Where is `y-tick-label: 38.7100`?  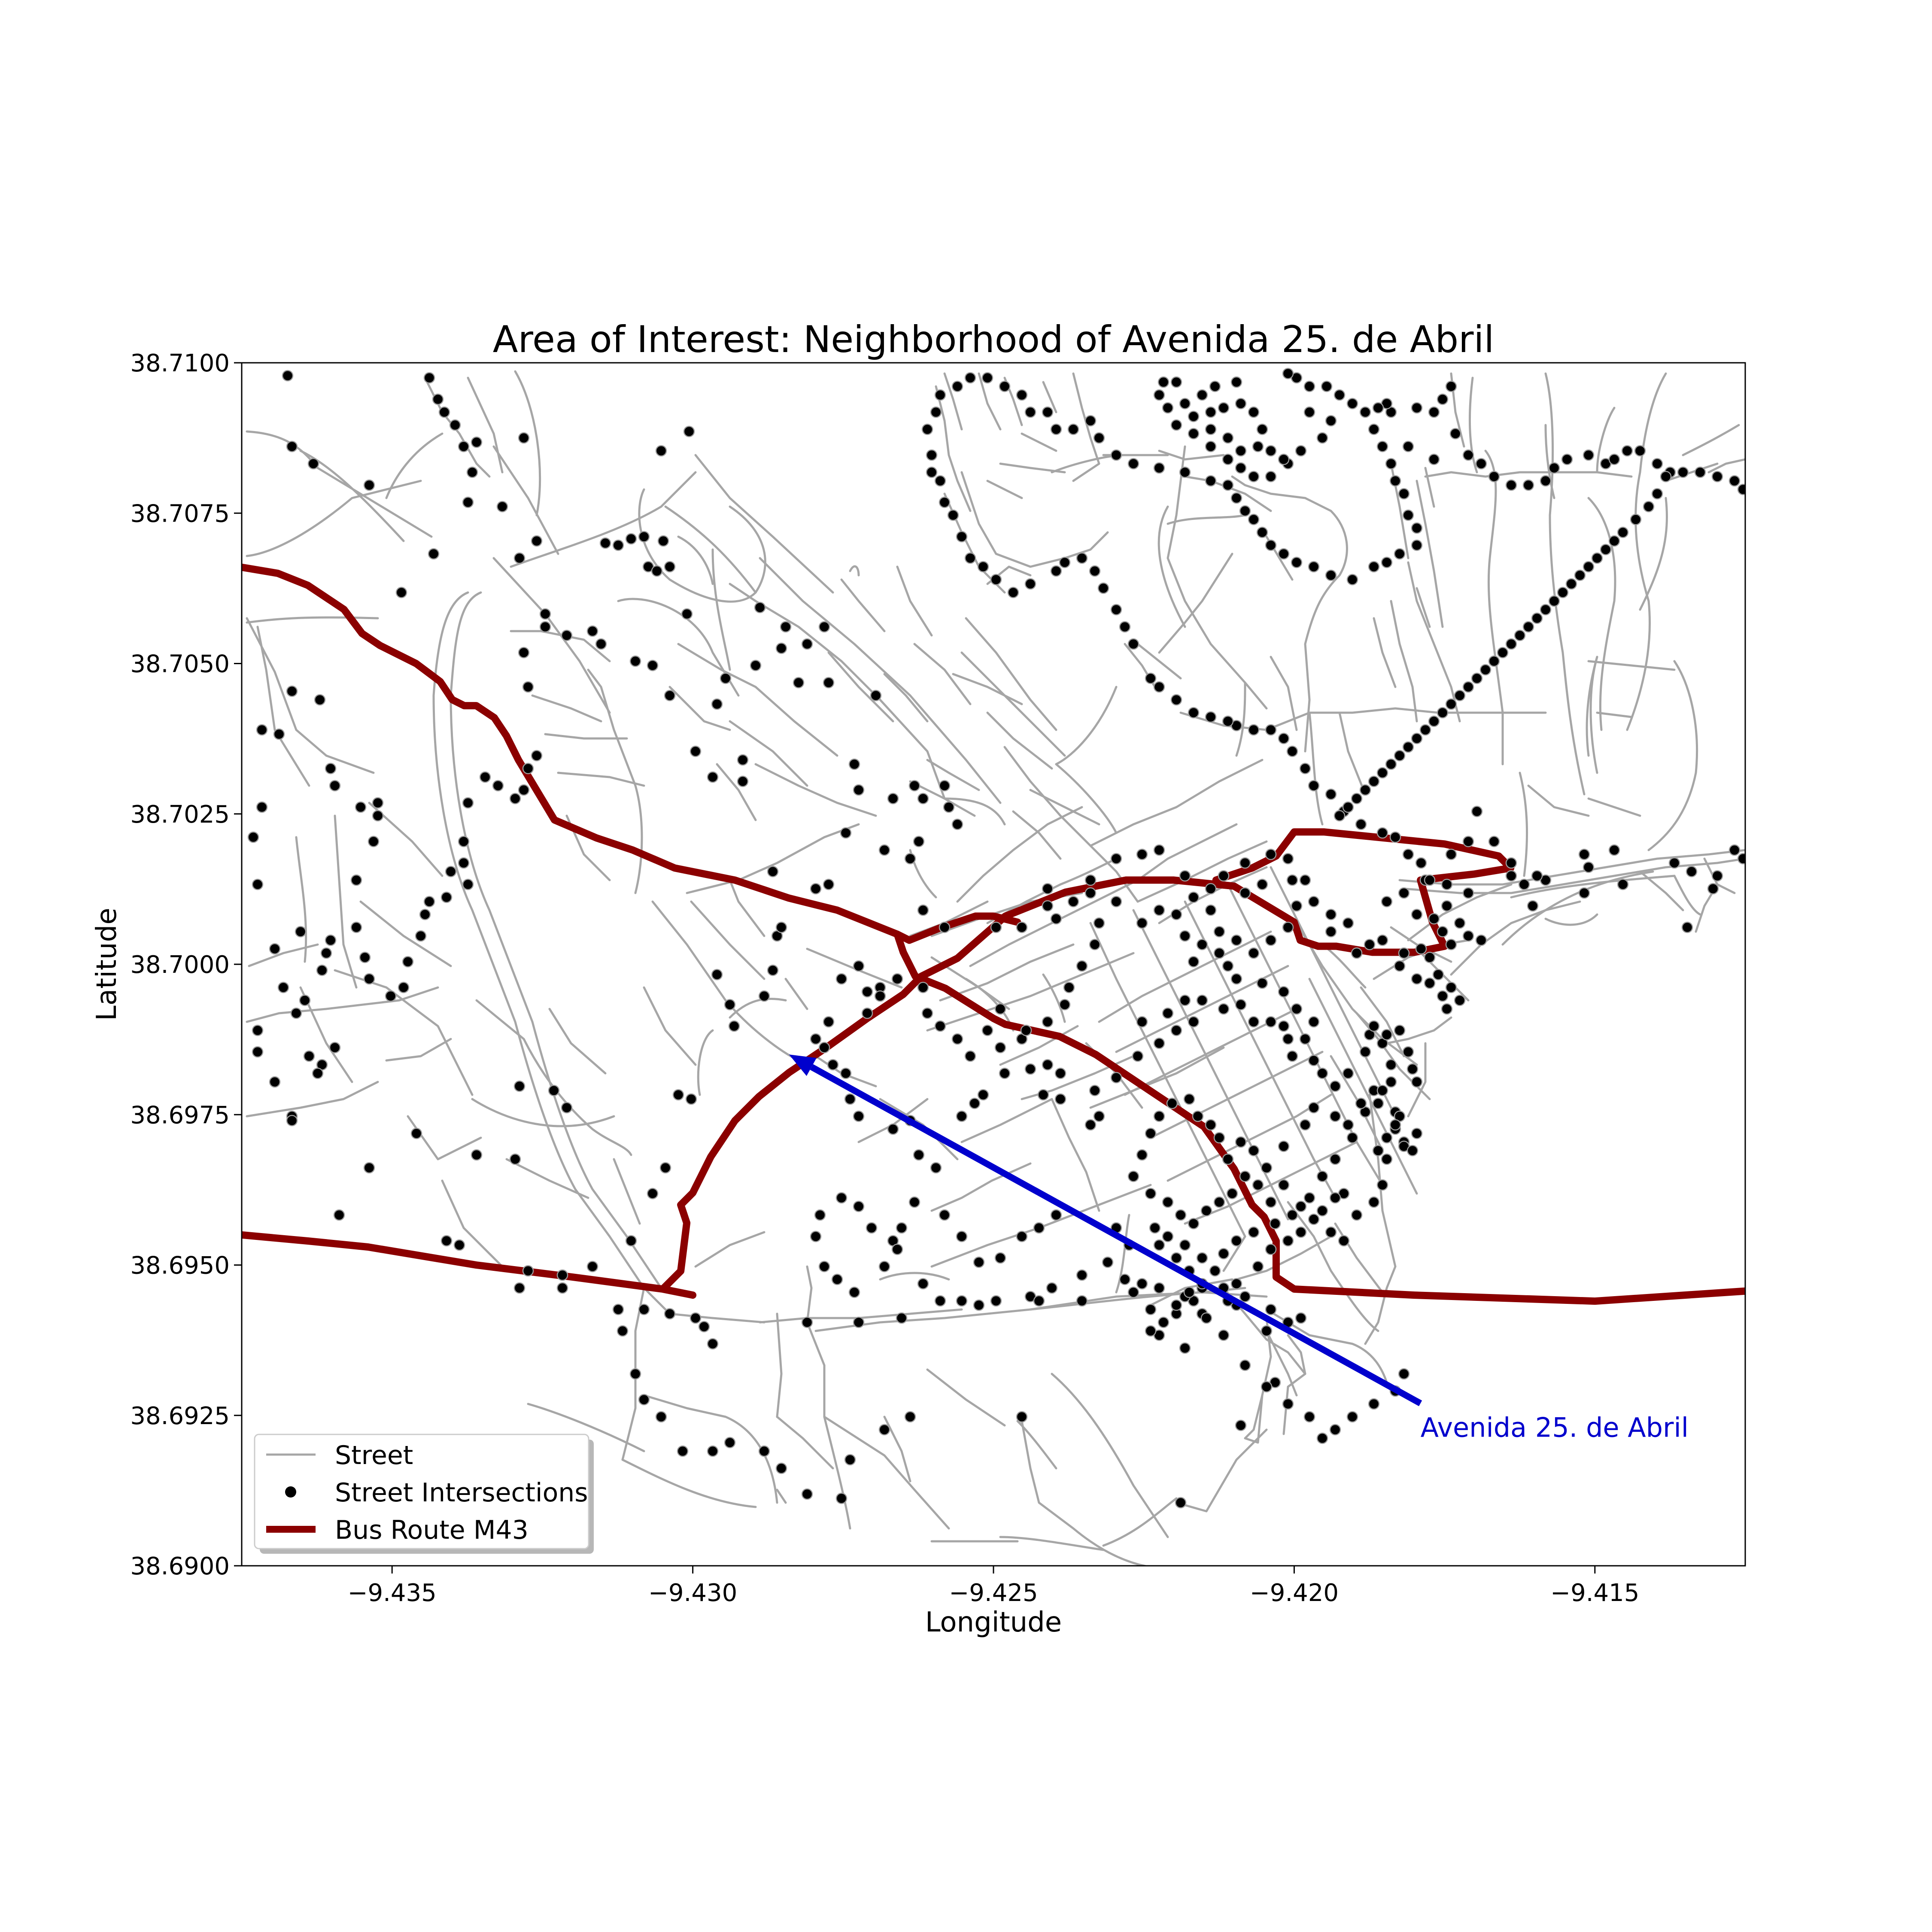 y-tick-label: 38.7100 is located at coordinates (180, 363).